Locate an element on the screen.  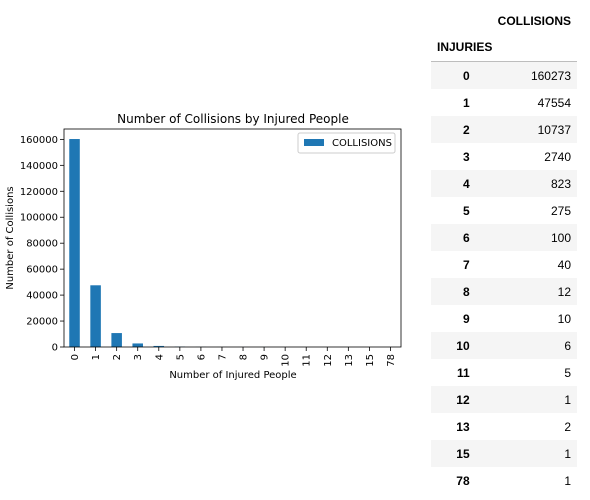
x-tick-label: 15 is located at coordinates (370, 360).